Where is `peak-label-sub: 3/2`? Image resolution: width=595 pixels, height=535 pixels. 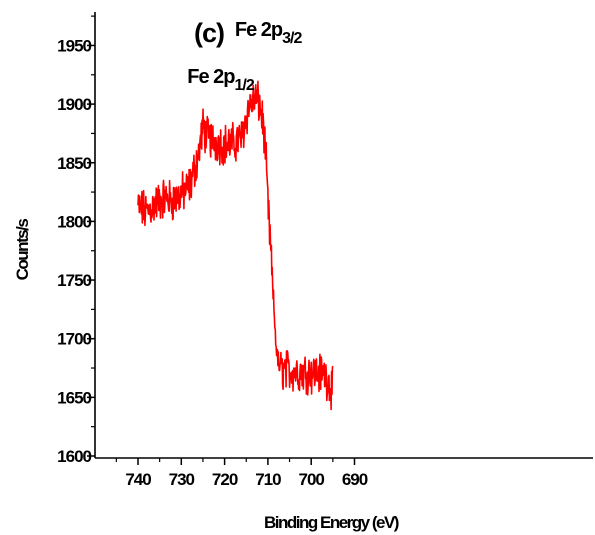
peak-label-sub: 3/2 is located at coordinates (292, 38).